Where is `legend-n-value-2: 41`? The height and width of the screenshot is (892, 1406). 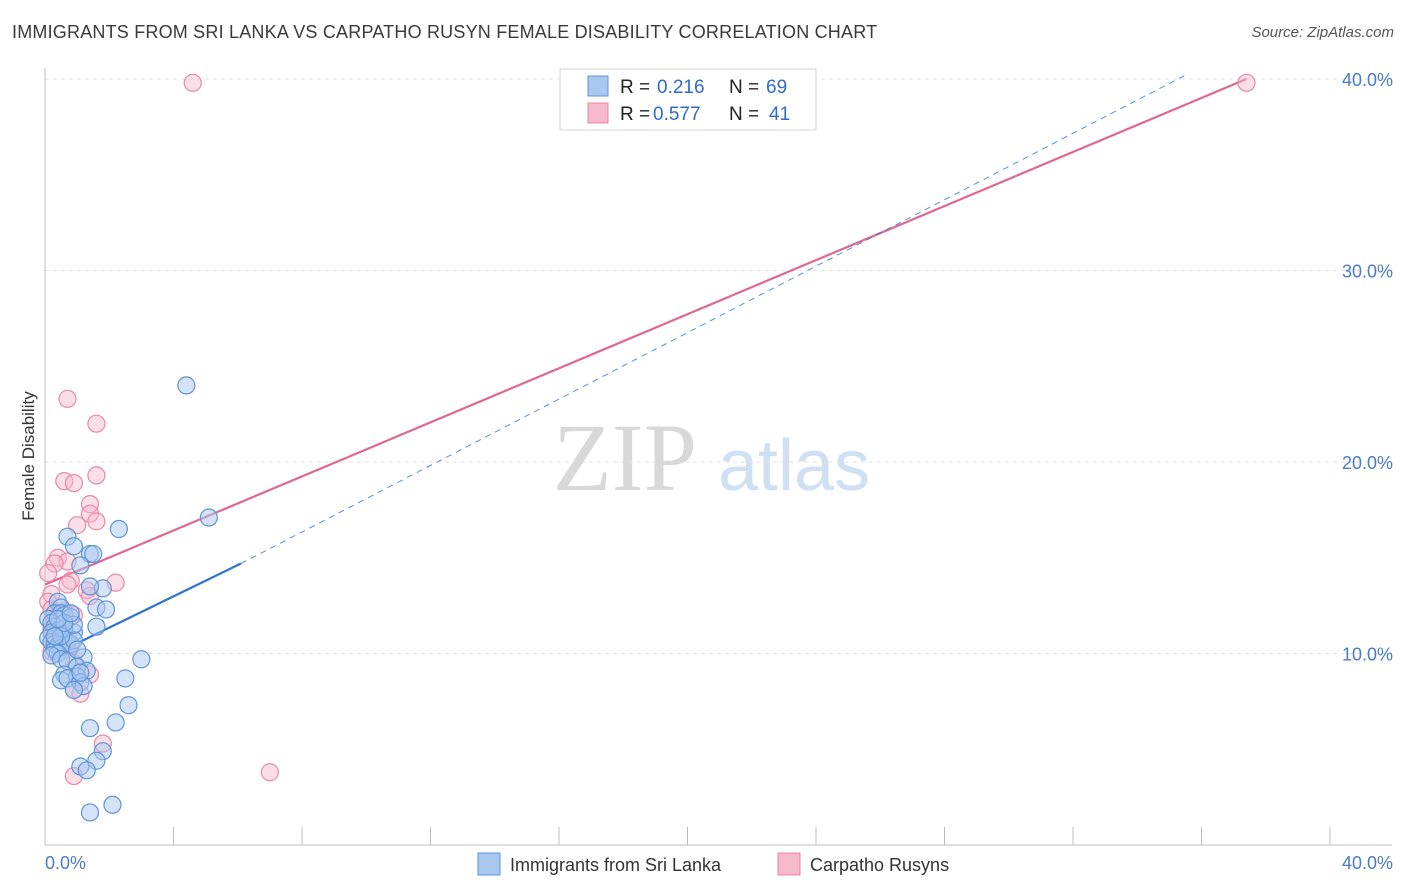
legend-n-value-2: 41 is located at coordinates (779, 114).